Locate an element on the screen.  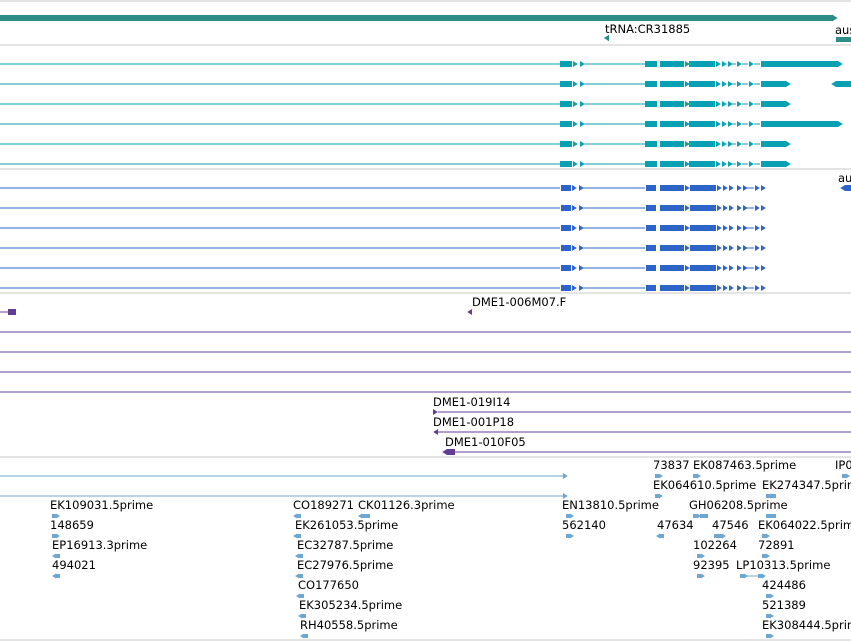
clone-label-006M07: DME1-006M07.F is located at coordinates (519, 302).